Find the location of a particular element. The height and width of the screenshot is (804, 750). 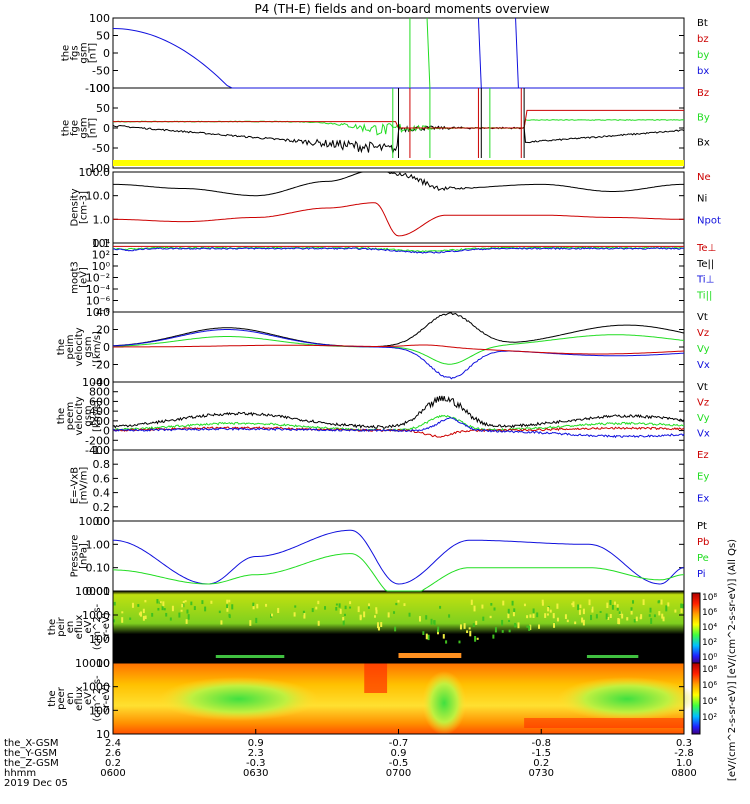

y-tick-label: 0.6 is located at coordinates (102, 478).